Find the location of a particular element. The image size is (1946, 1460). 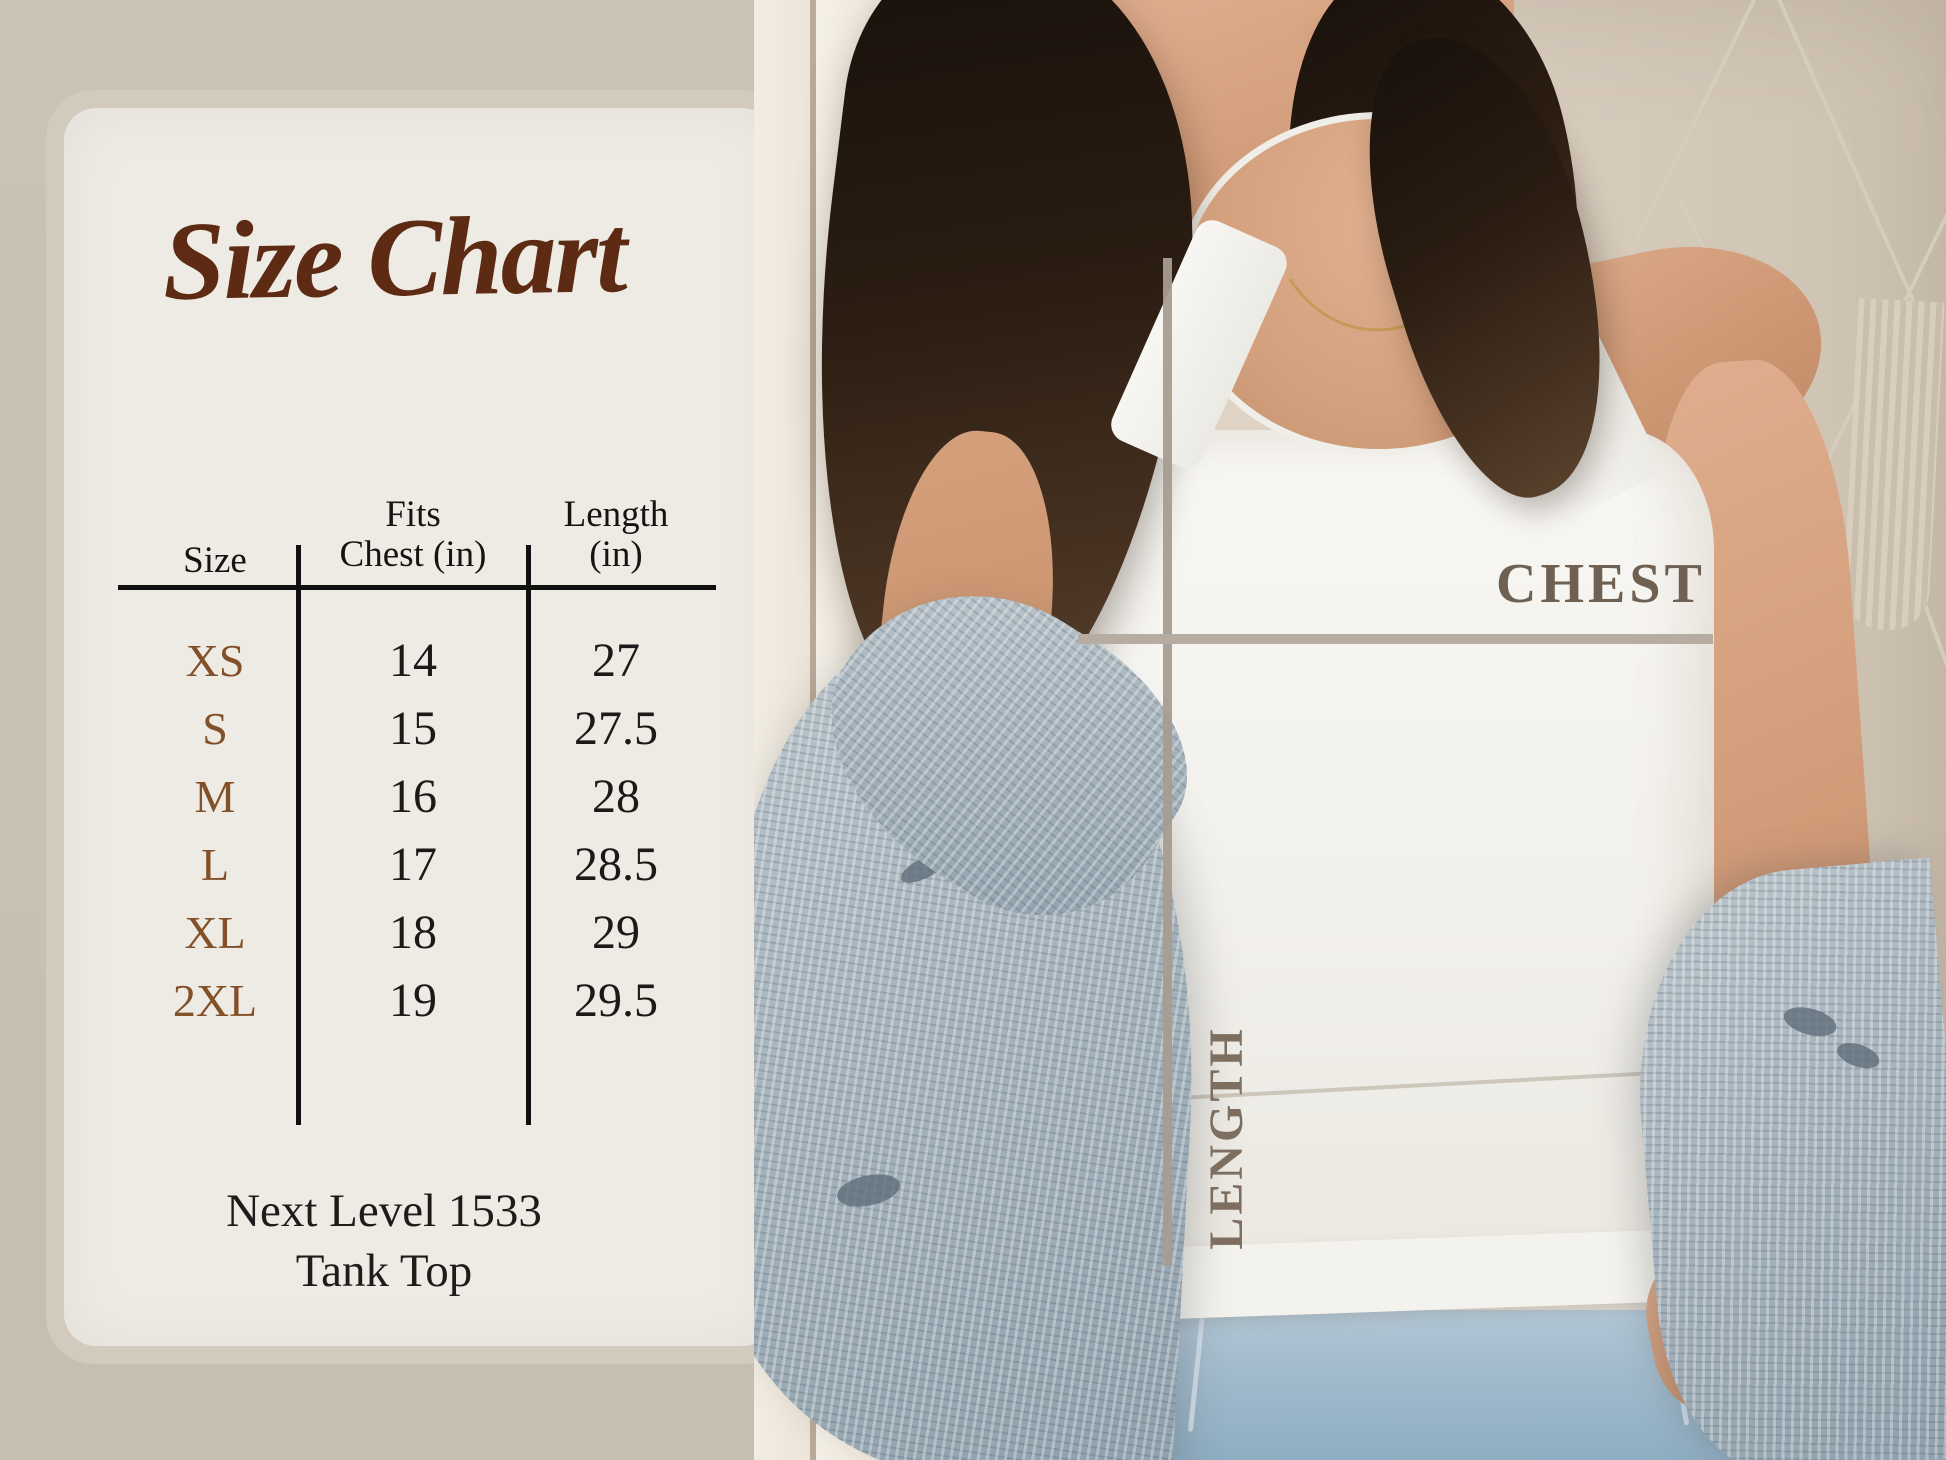

chest-label: CHEST is located at coordinates (1601, 584).